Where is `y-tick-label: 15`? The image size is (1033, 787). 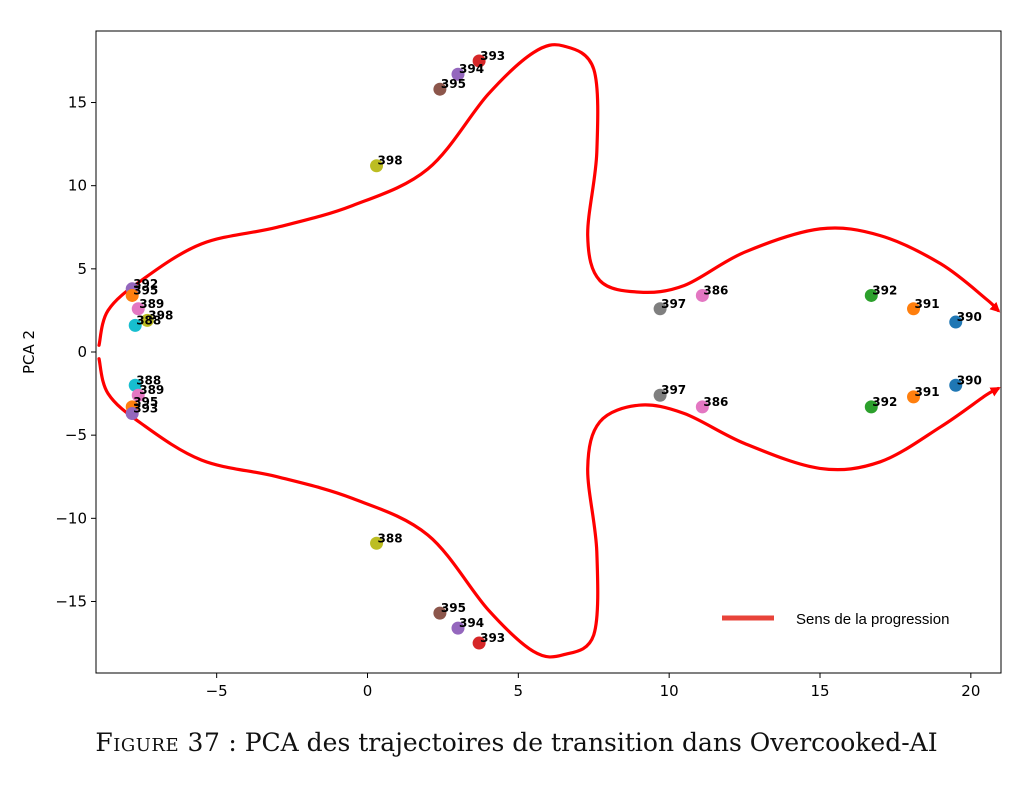
y-tick-label: 15 is located at coordinates (77, 103).